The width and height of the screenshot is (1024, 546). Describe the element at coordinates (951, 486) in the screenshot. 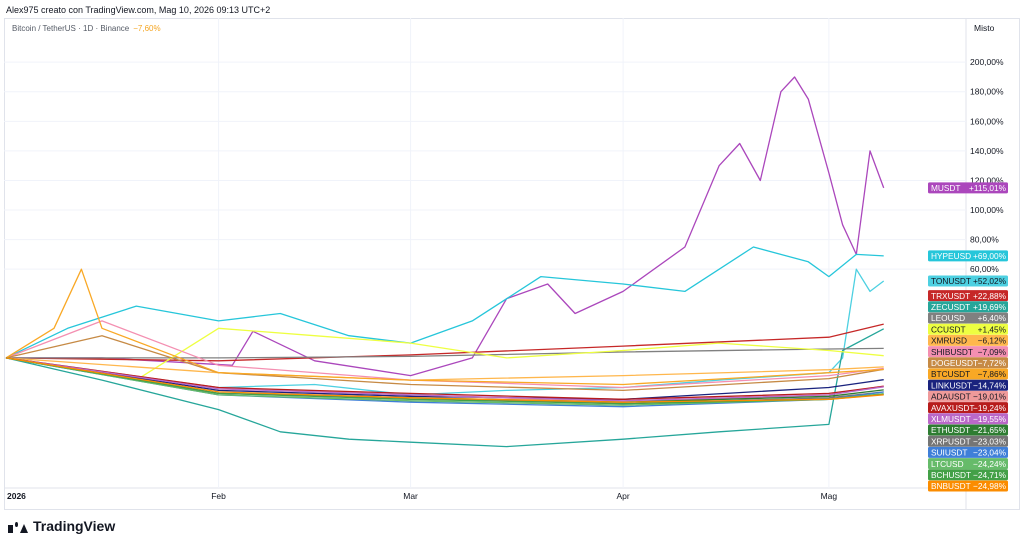

I see `series-label-name: BNBUSDT` at that location.